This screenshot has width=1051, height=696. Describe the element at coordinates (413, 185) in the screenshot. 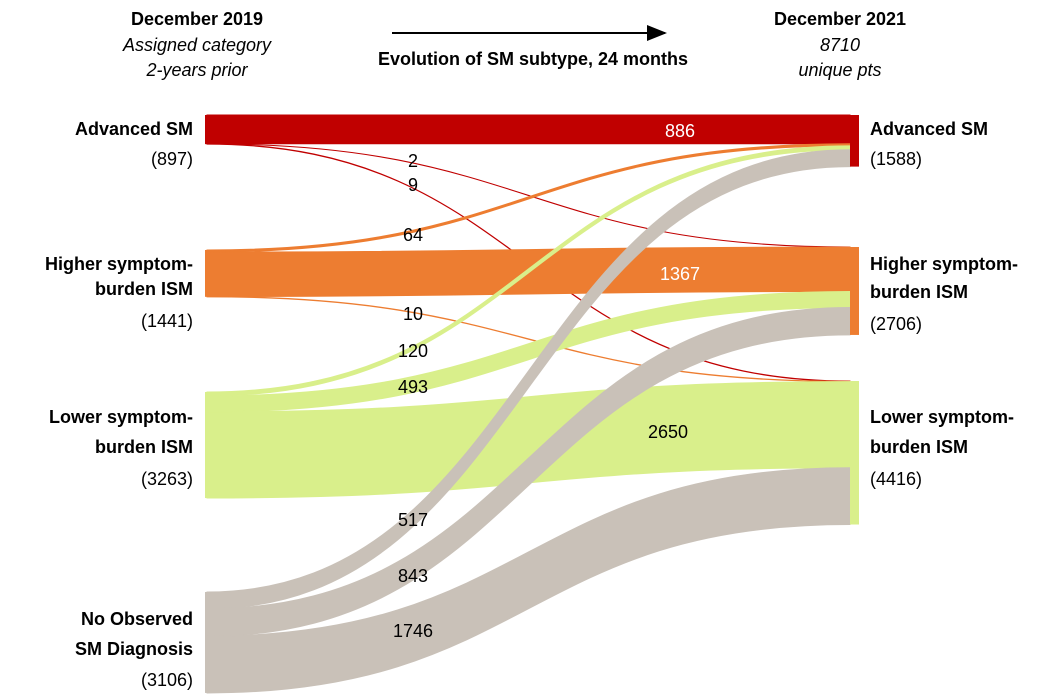

I see `flow-label: 9` at that location.